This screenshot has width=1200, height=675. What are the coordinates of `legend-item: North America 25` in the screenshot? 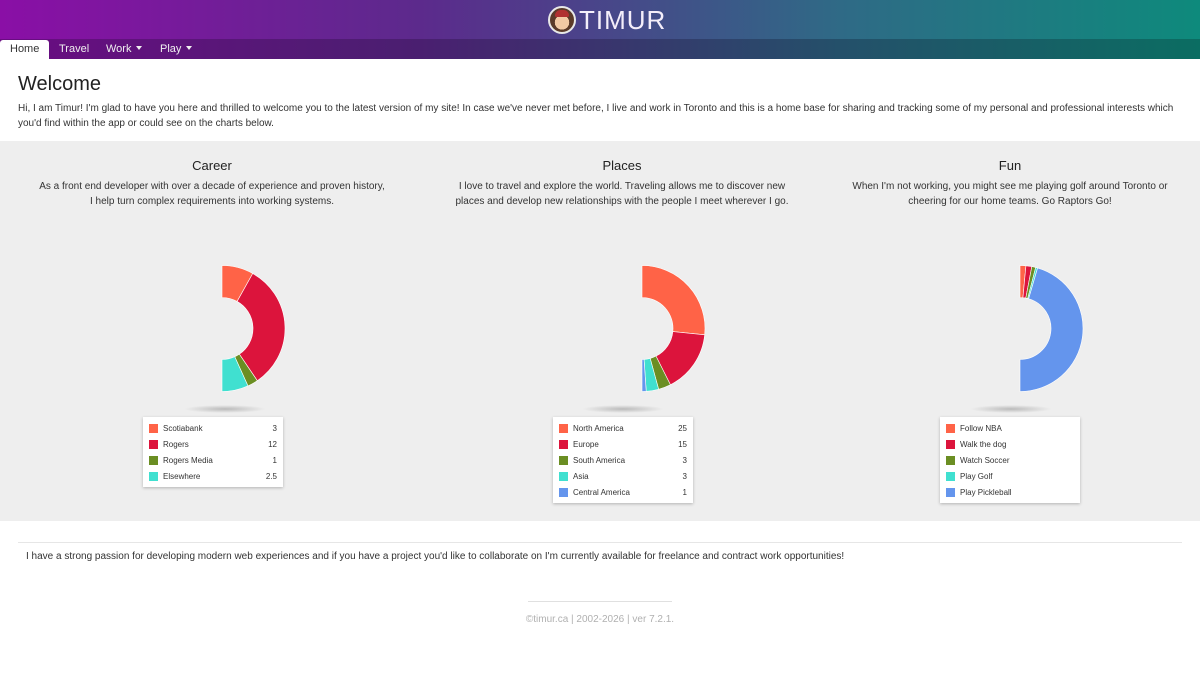 It's located at (623, 429).